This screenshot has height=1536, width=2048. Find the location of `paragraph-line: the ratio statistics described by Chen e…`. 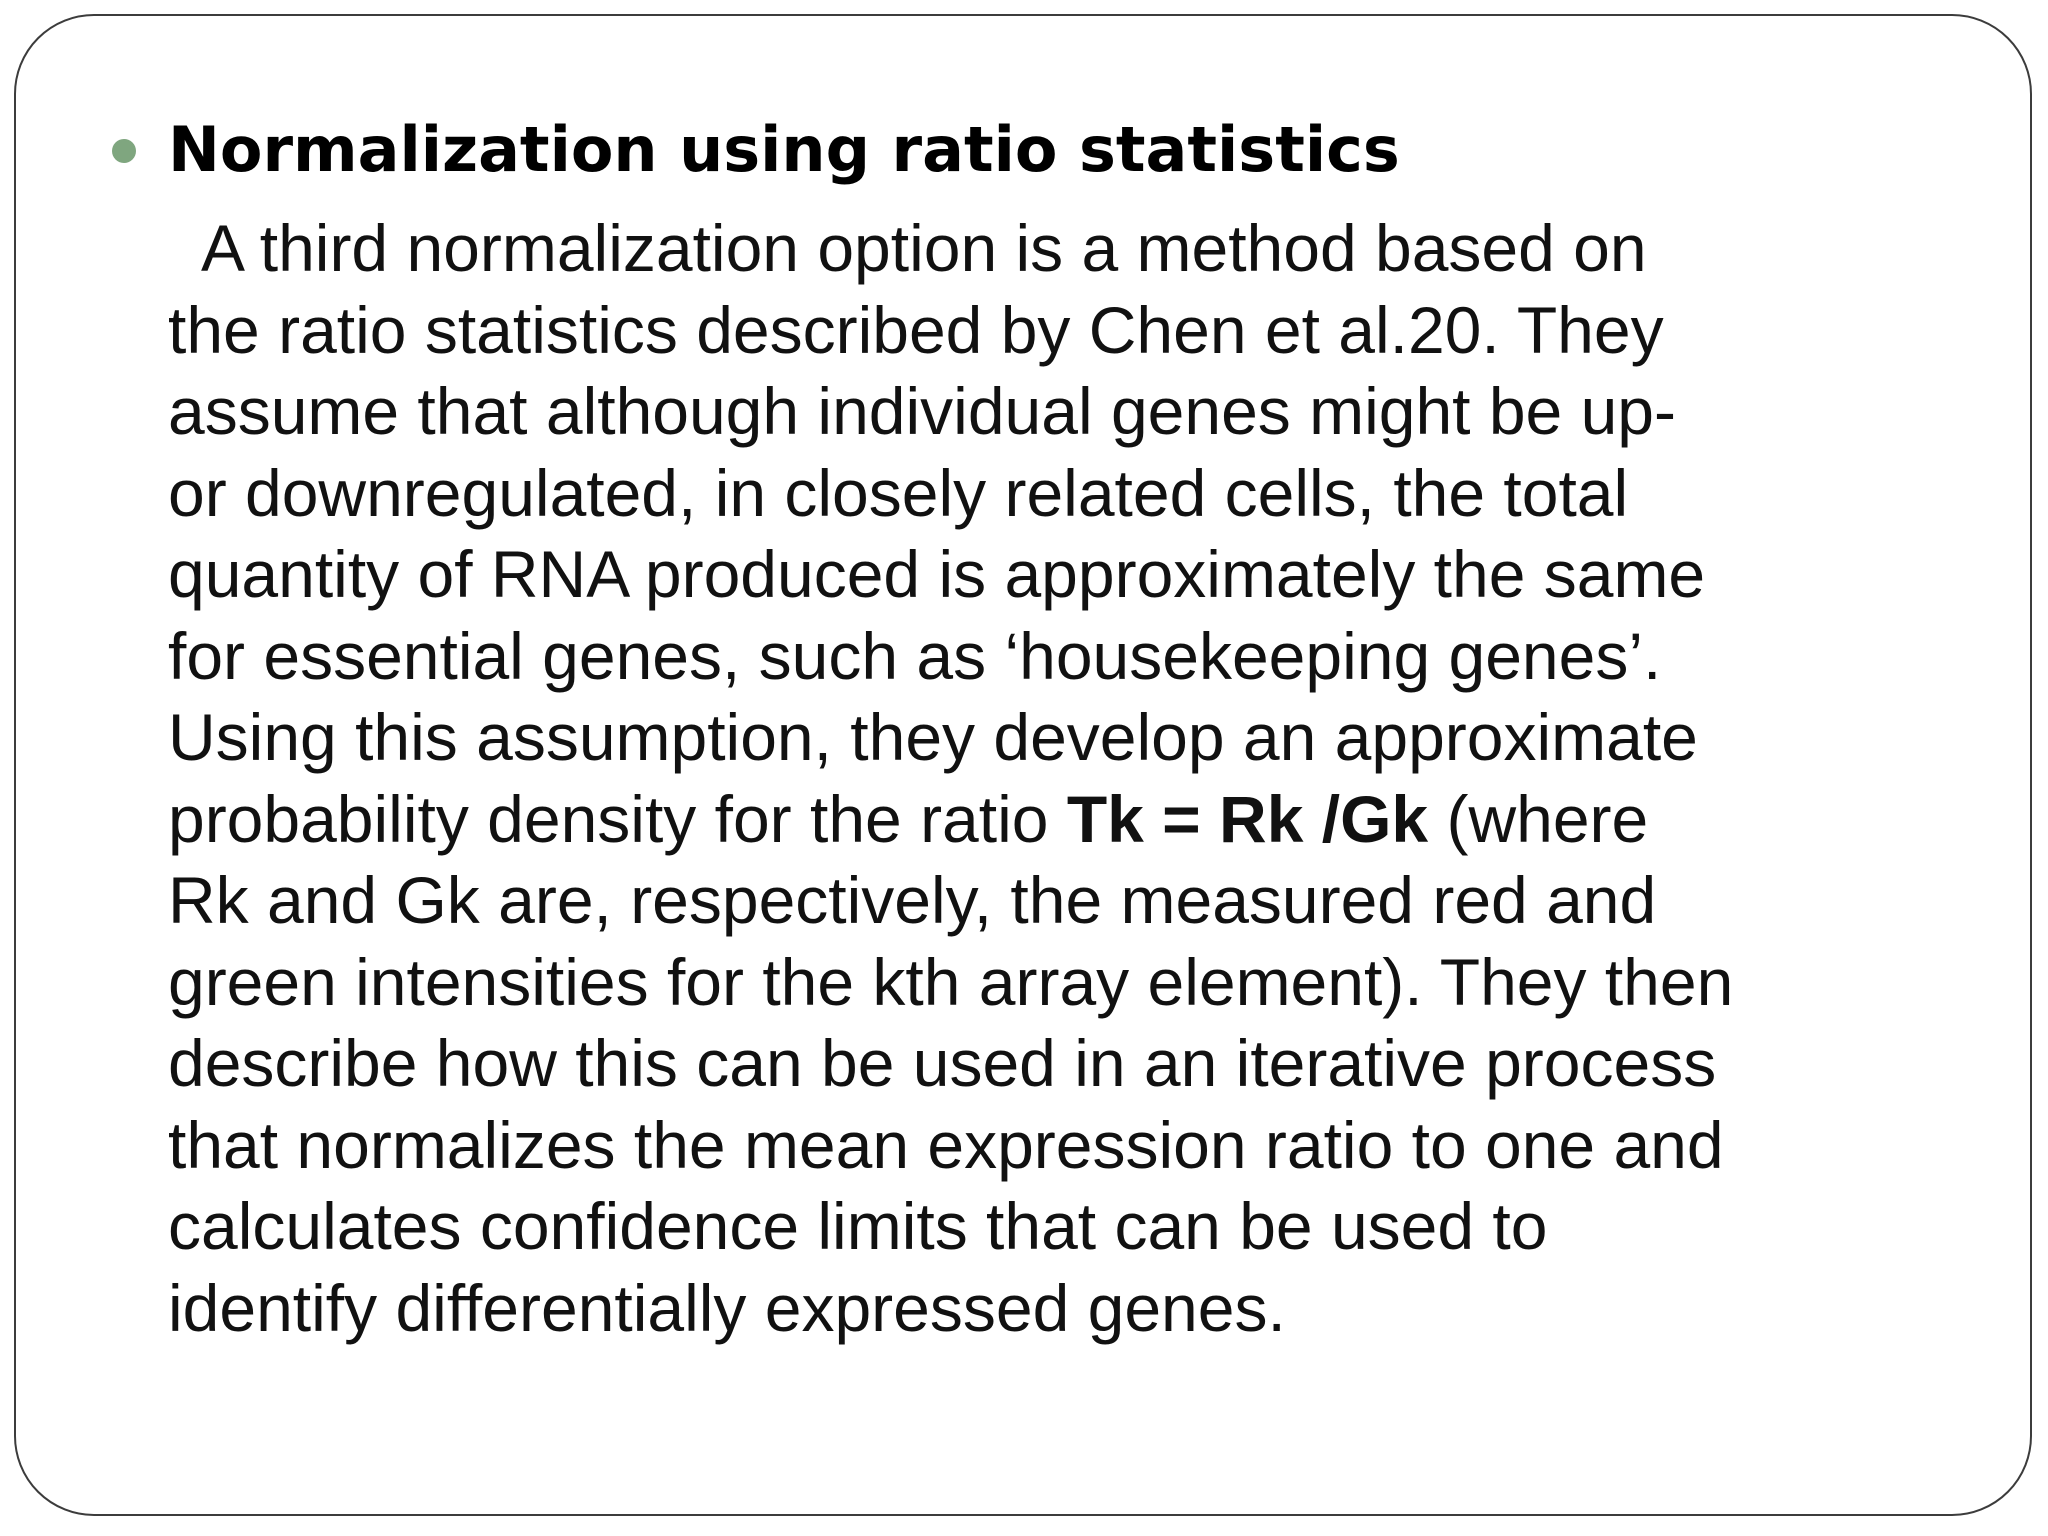

paragraph-line: the ratio statistics described by Chen e… is located at coordinates (916, 329).